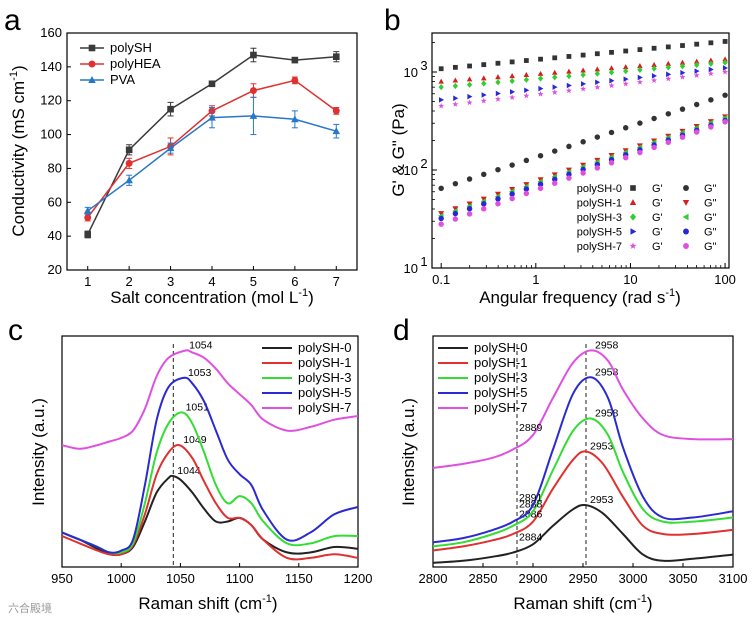  I want to click on legend-marker, so click(92, 79).